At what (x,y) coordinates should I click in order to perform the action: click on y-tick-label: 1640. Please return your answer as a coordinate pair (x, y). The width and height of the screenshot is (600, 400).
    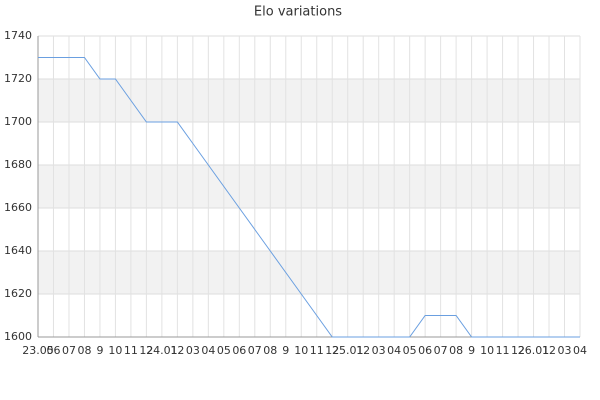
    Looking at the image, I should click on (18, 250).